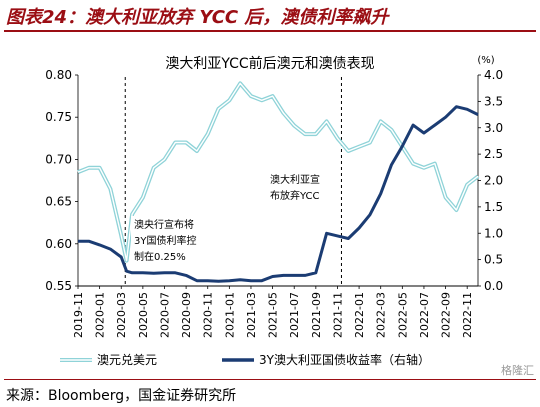  Describe the element at coordinates (78, 315) in the screenshot. I see `x-tick-label: 2019-11` at that location.